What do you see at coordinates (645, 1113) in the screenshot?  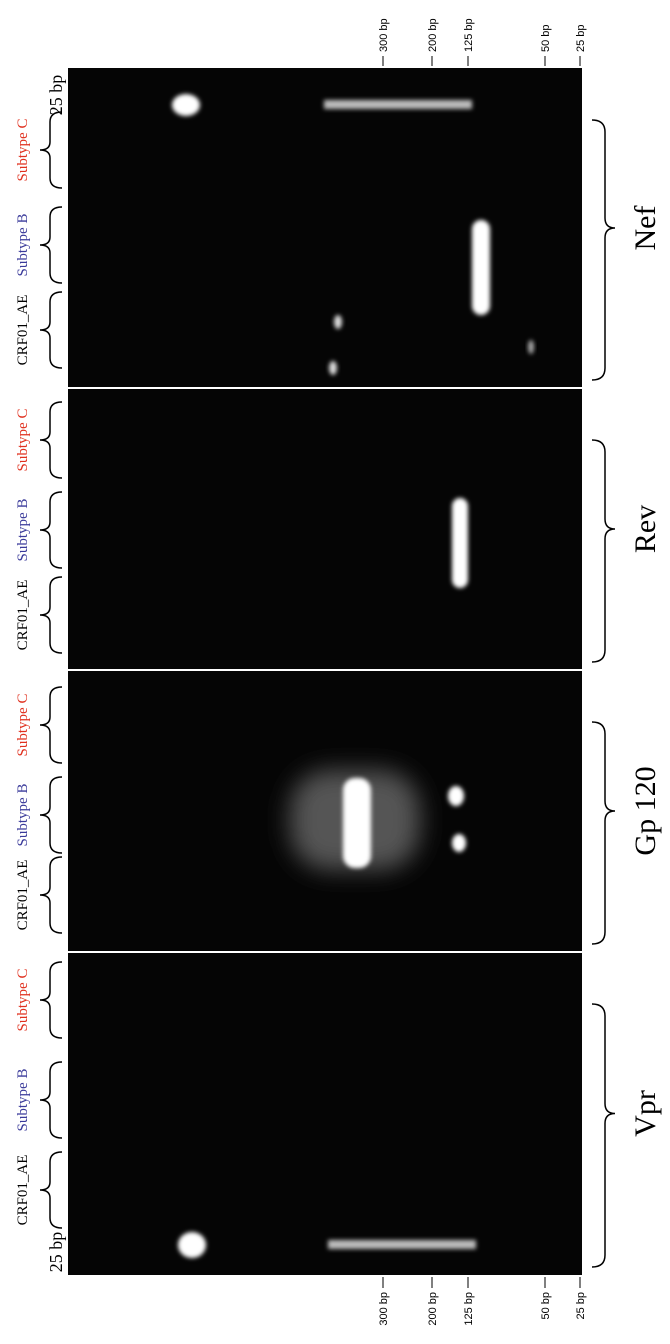 I see `gene-label: Vpr` at bounding box center [645, 1113].